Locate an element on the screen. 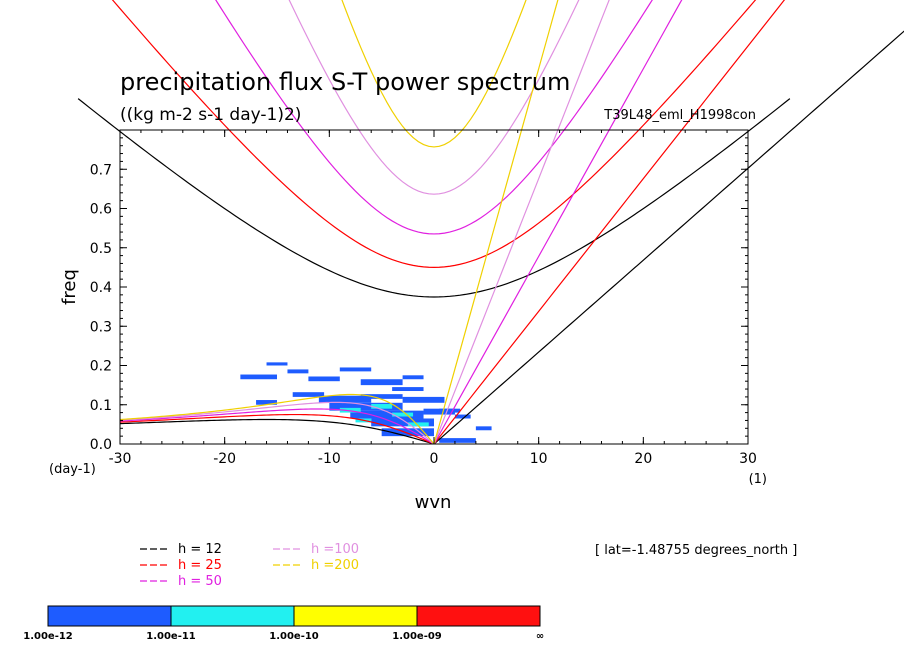  colorbar-label-1: 1.00e-11 is located at coordinates (171, 636).